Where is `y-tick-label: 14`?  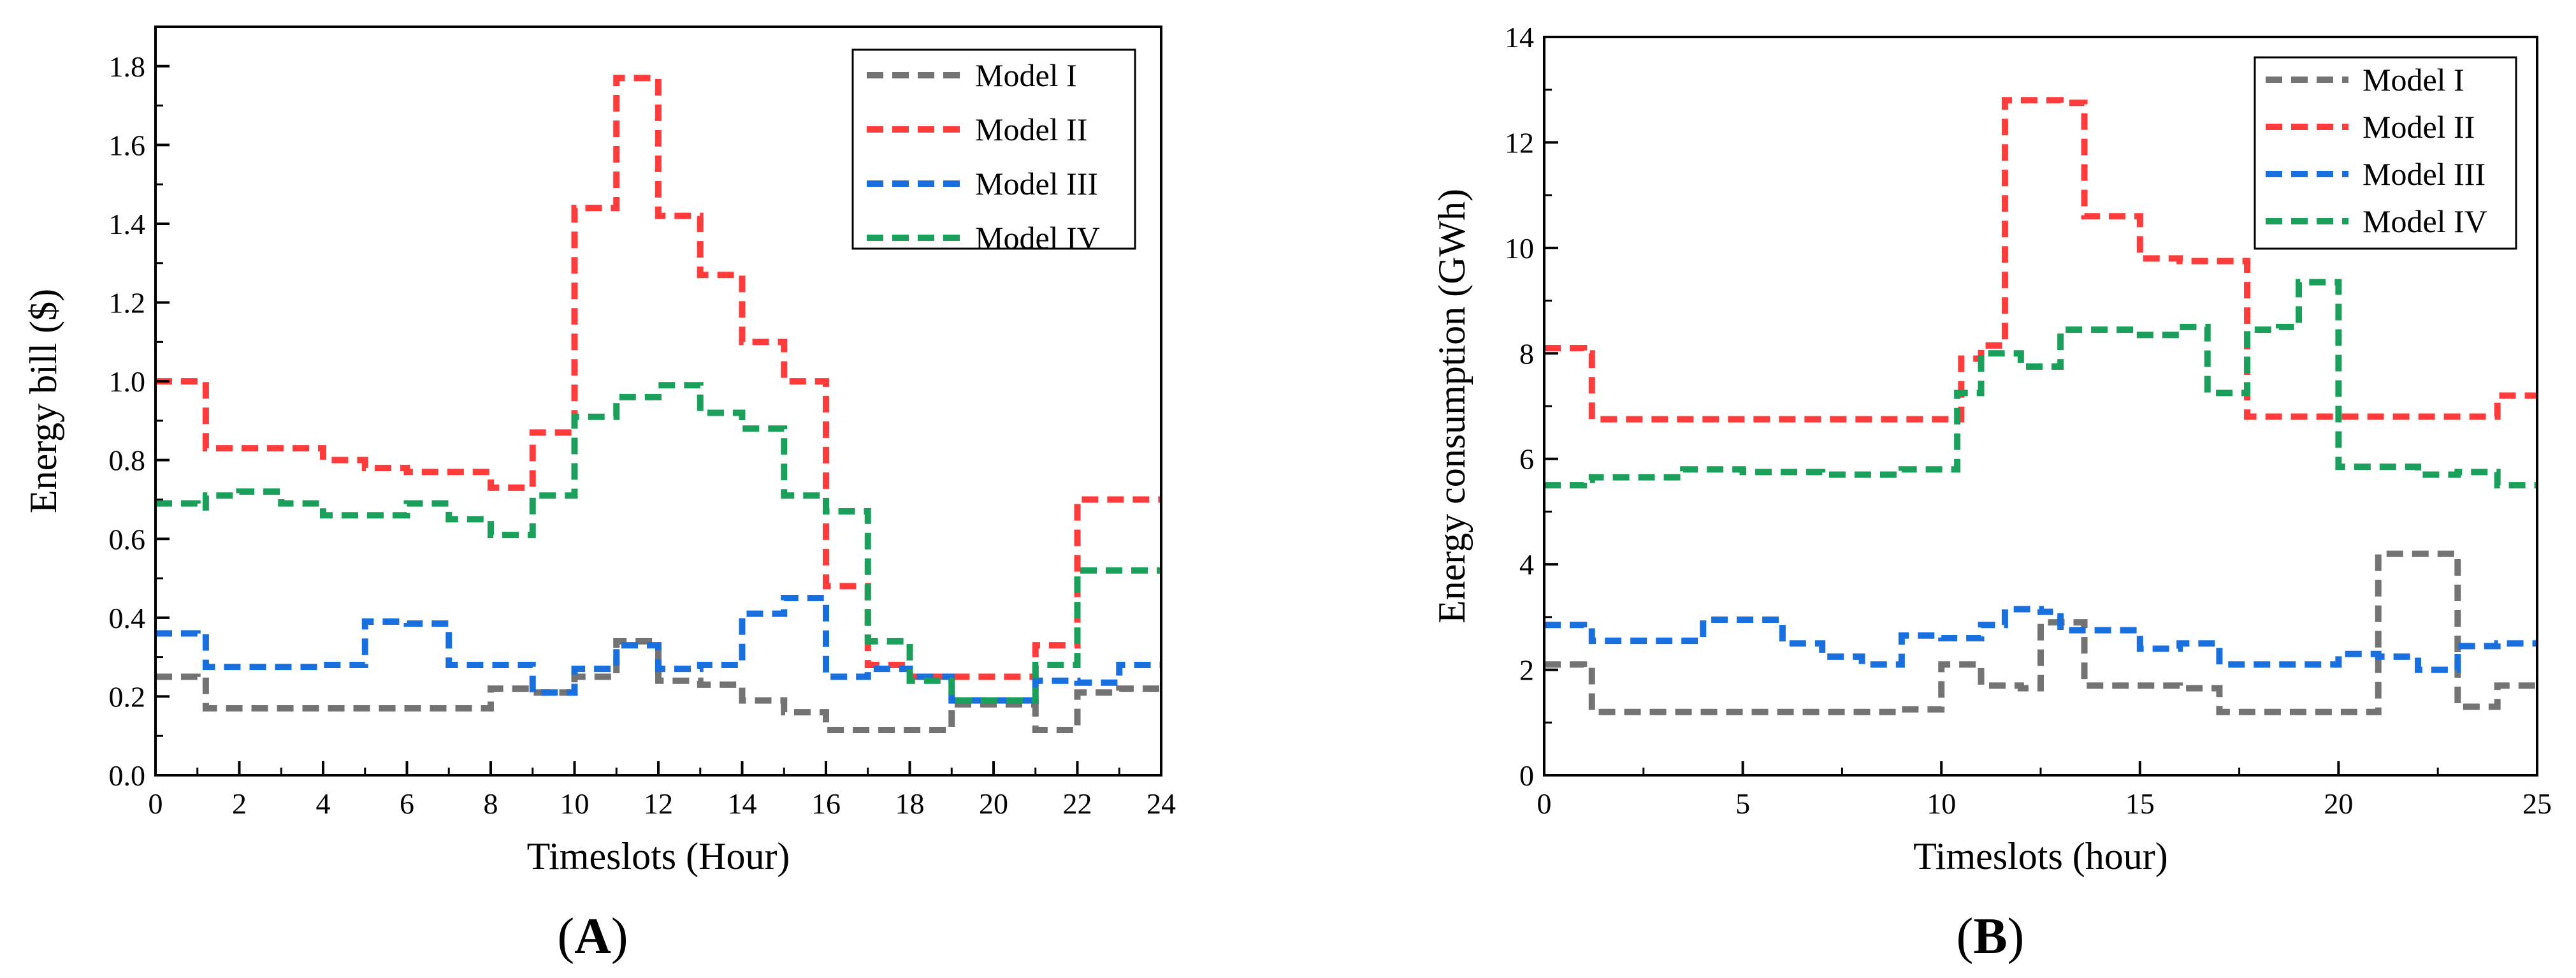 y-tick-label: 14 is located at coordinates (1519, 37).